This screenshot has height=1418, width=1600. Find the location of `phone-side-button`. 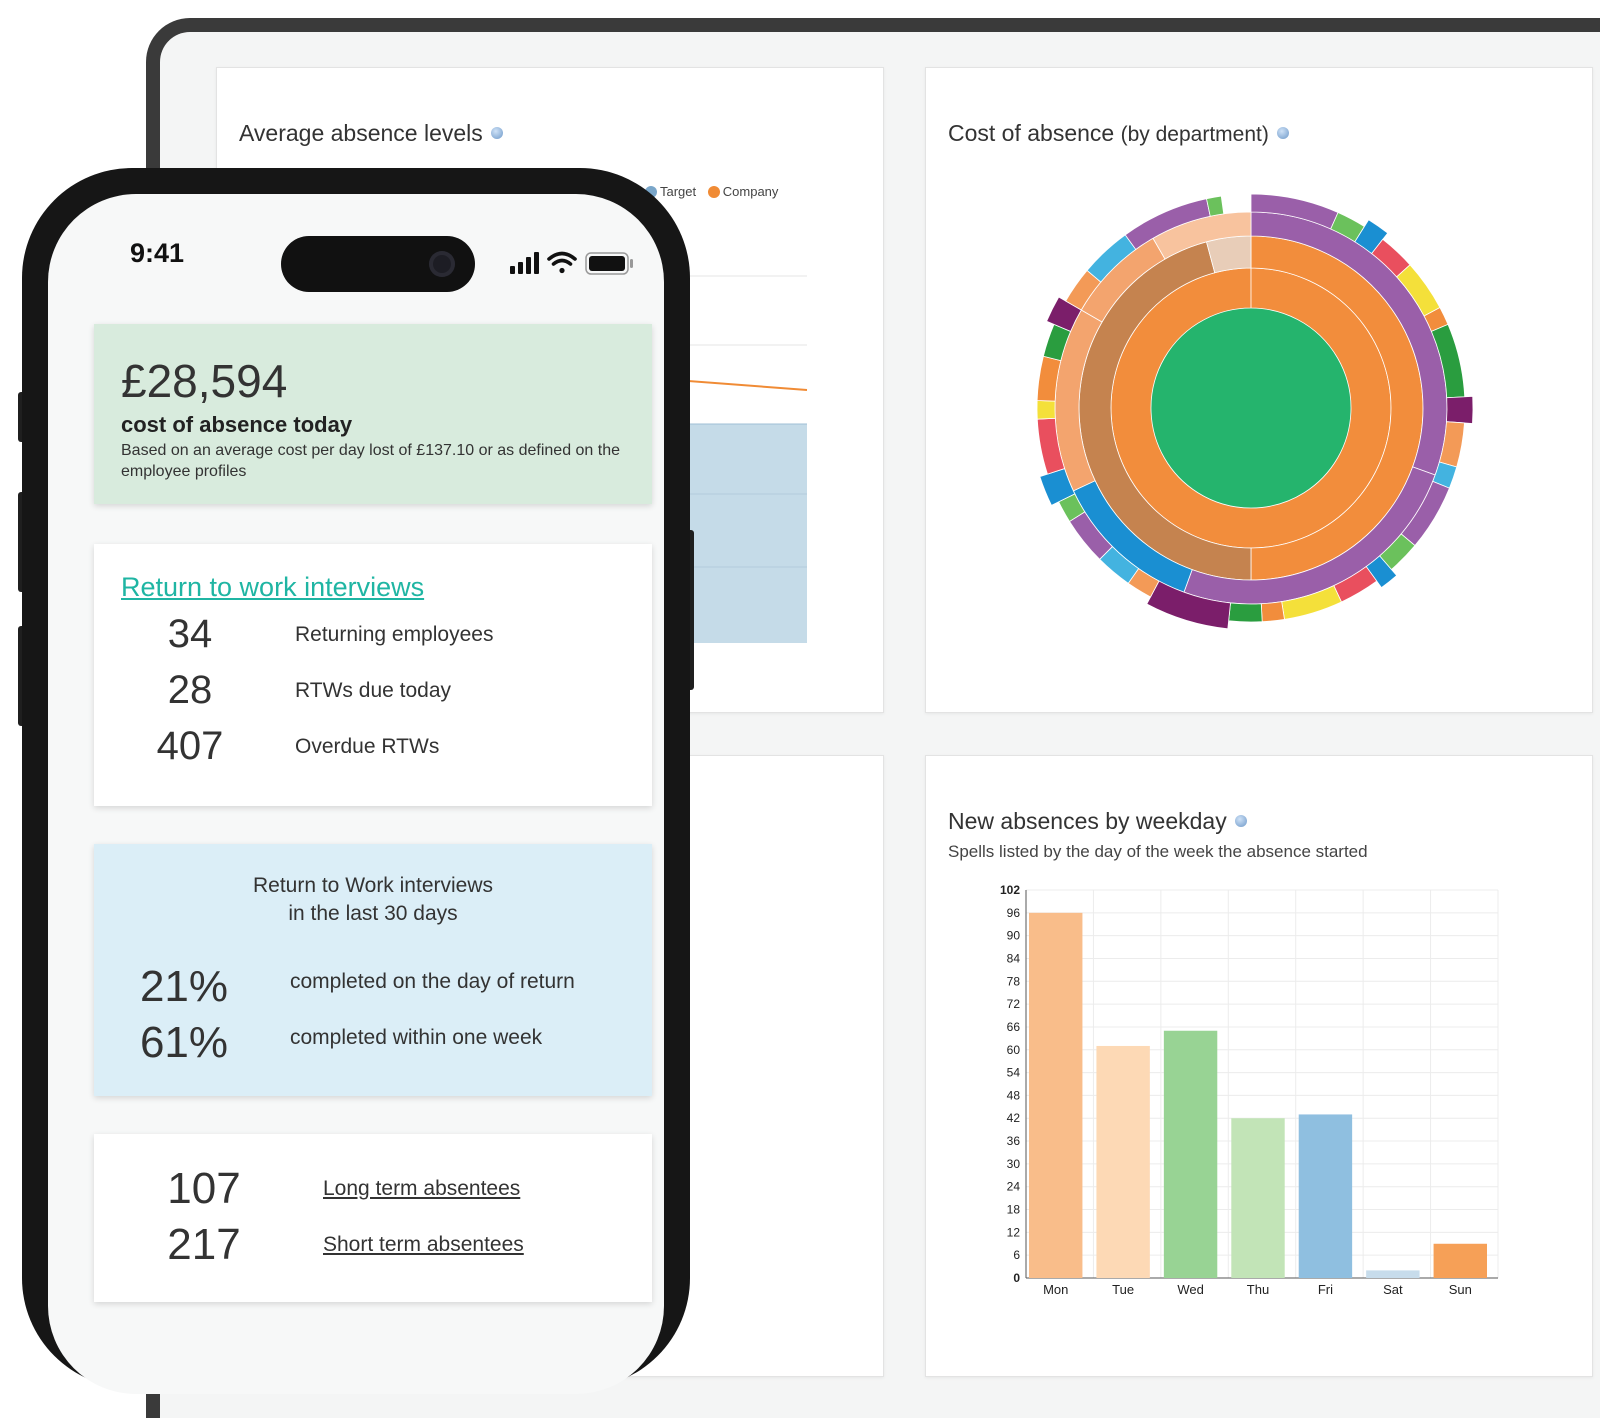

phone-side-button is located at coordinates (690, 610).